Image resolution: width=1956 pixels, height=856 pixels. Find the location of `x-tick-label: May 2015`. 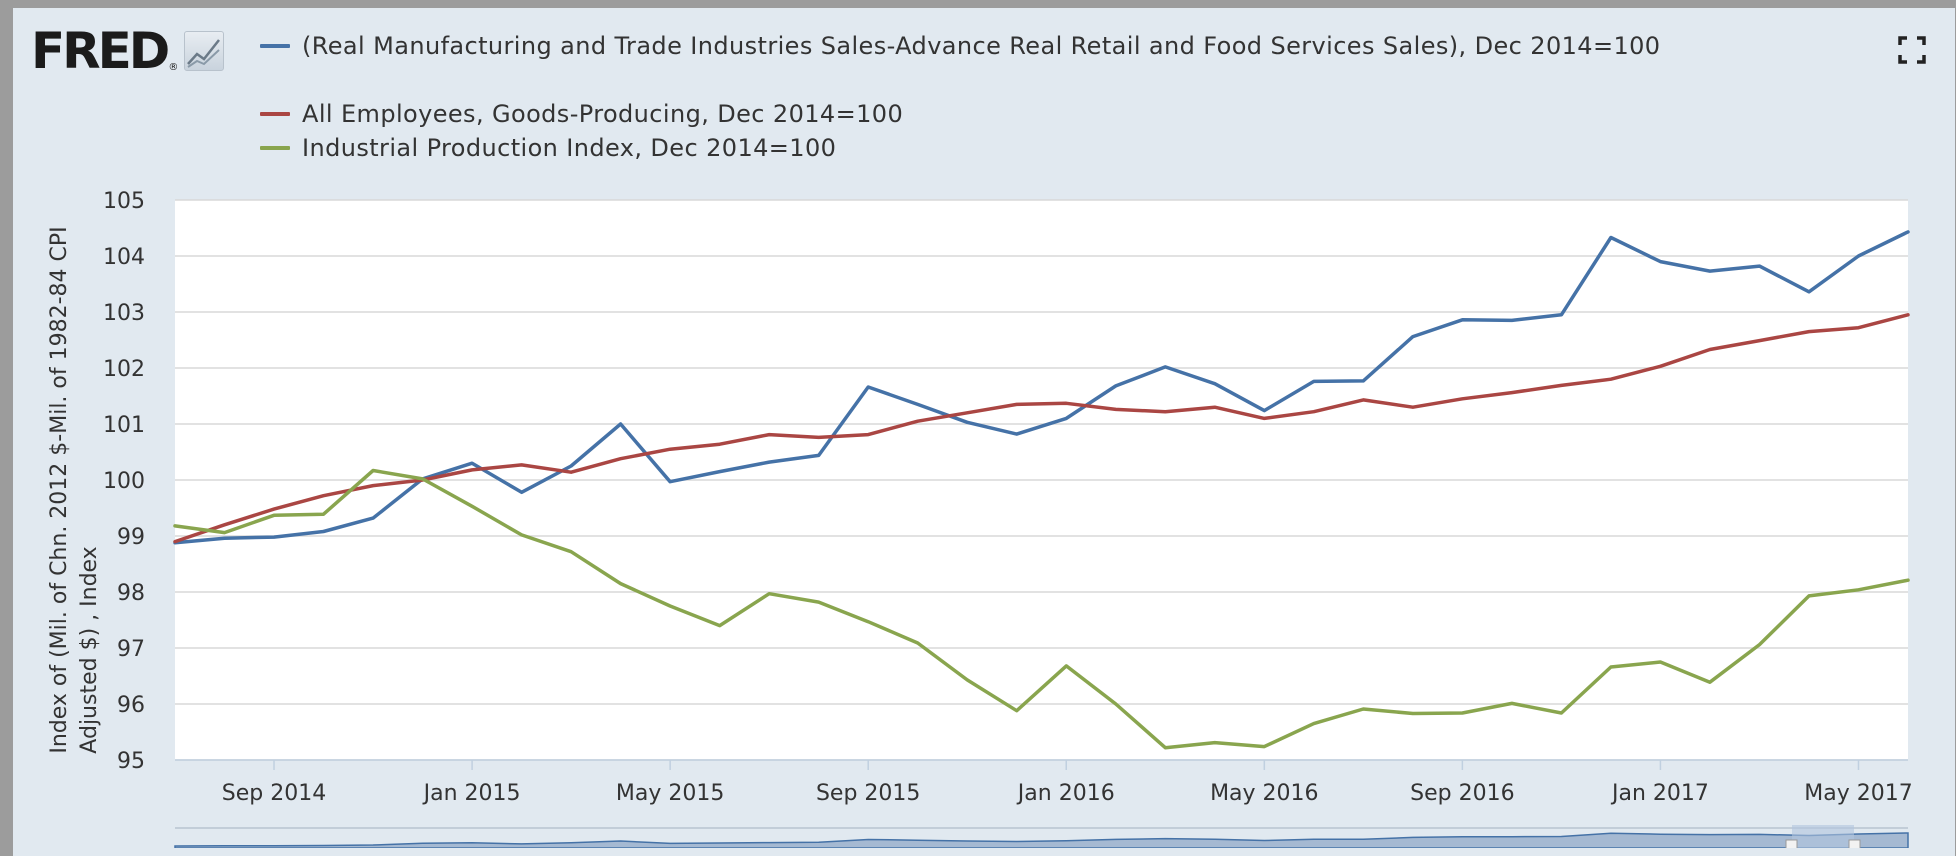

x-tick-label: May 2015 is located at coordinates (670, 793).